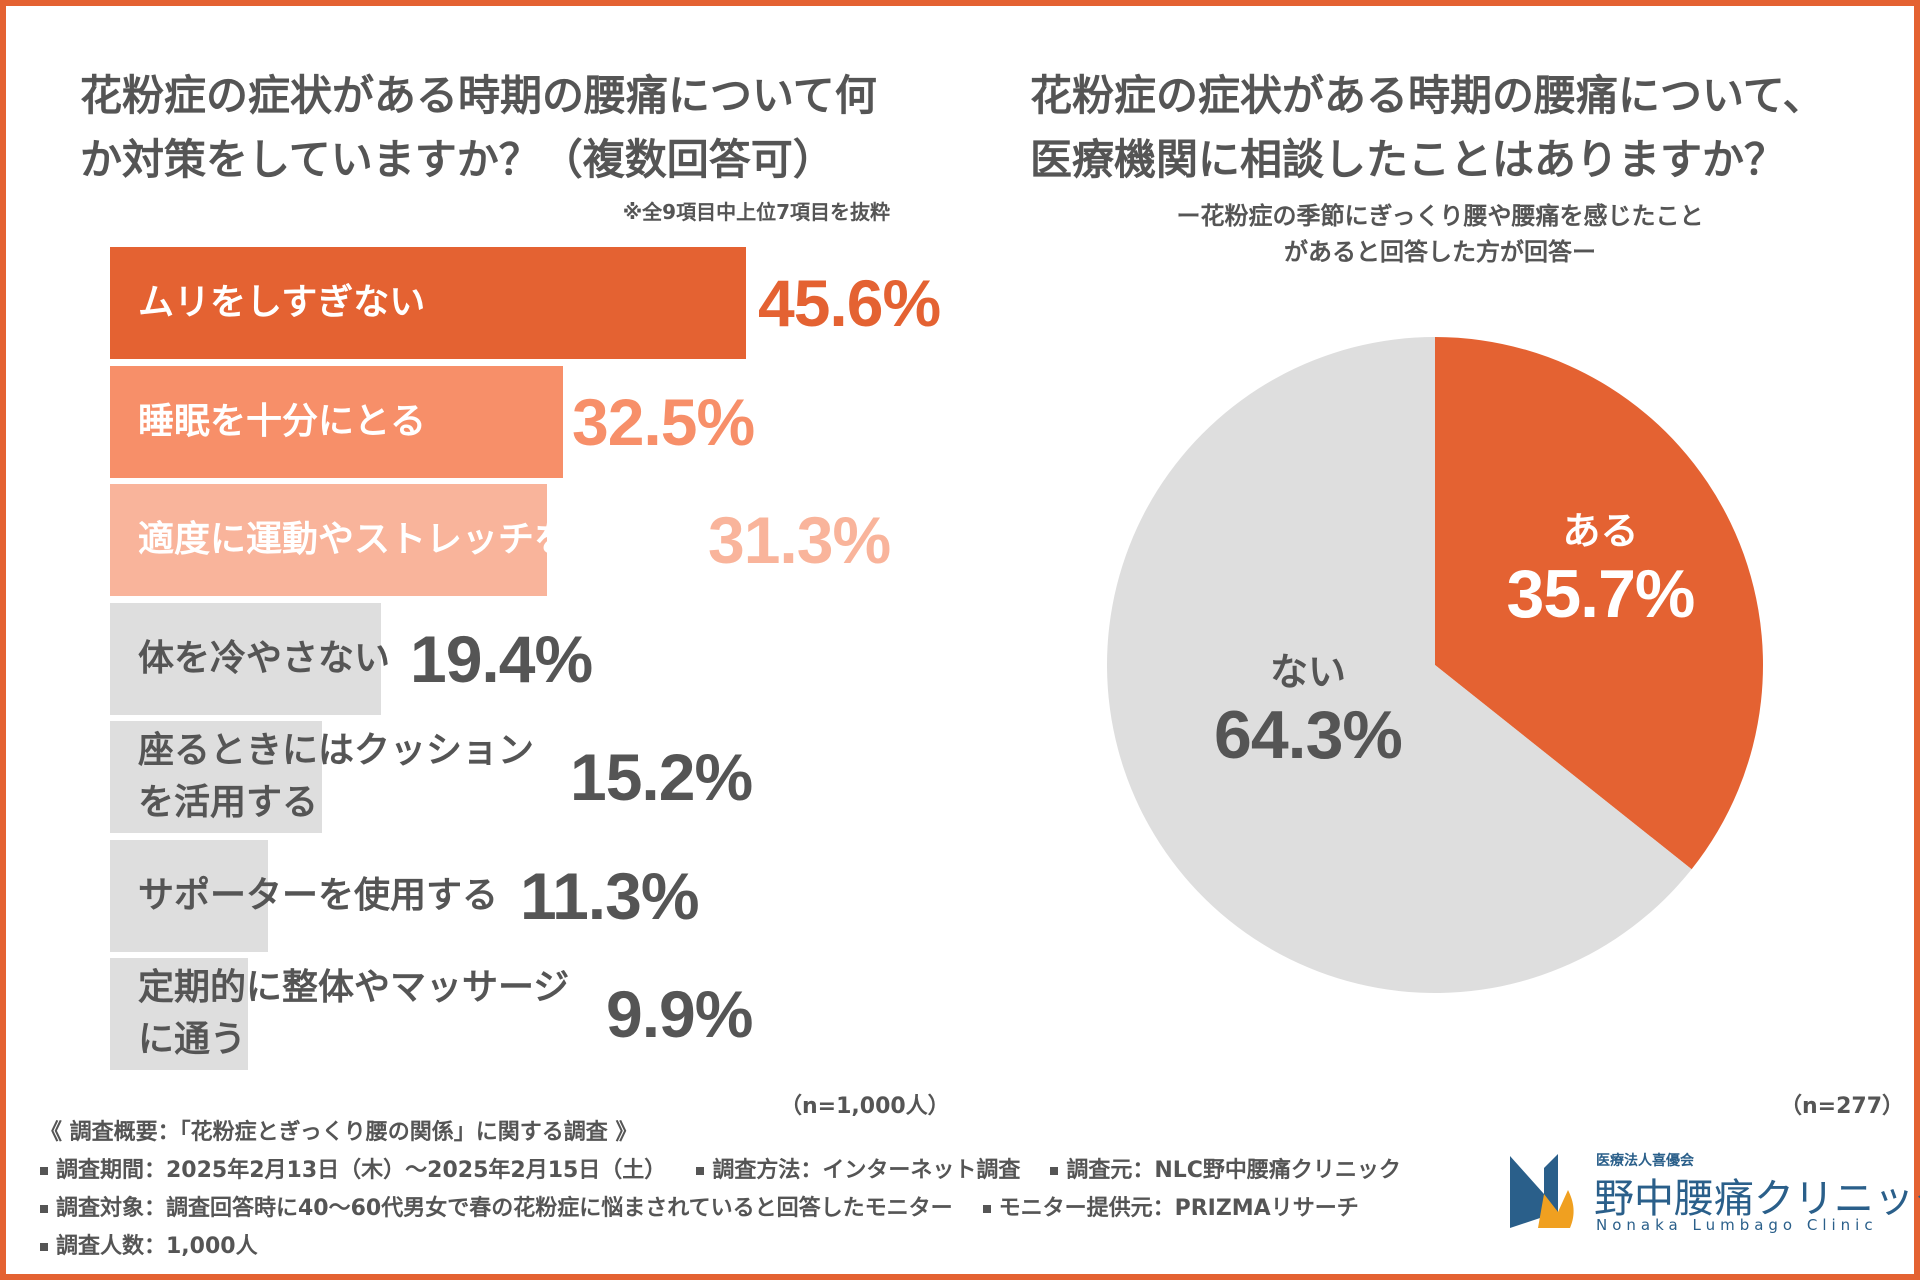 The image size is (1920, 1280). What do you see at coordinates (679, 1014) in the screenshot?
I see `bar-value-label: 9.9%` at bounding box center [679, 1014].